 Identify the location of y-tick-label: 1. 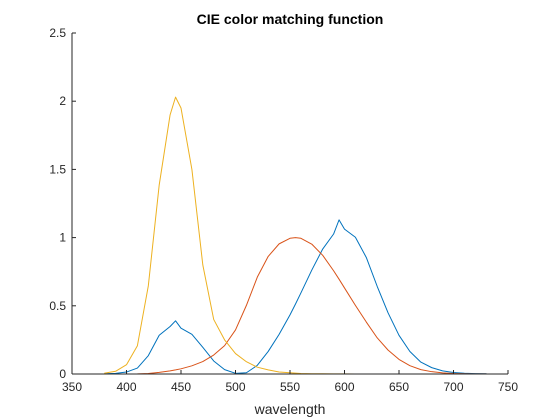
(62, 238).